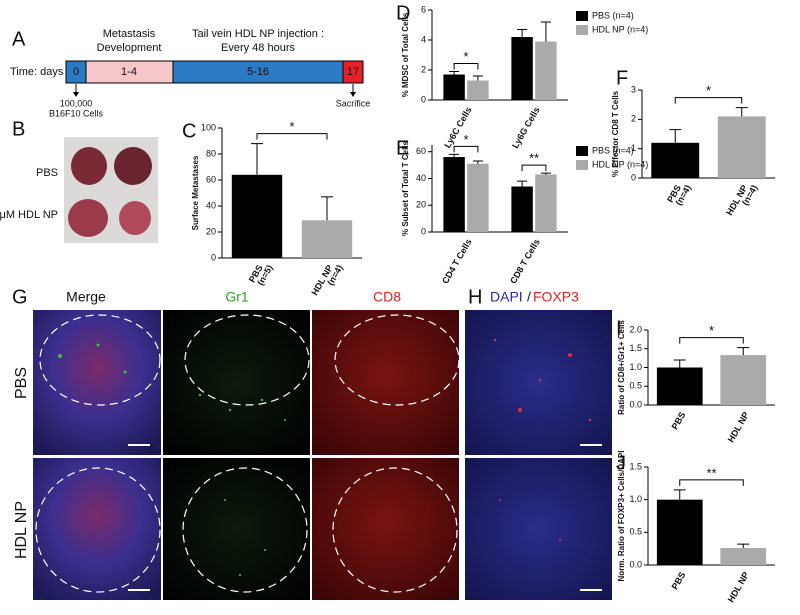 The height and width of the screenshot is (615, 800). What do you see at coordinates (19, 39) in the screenshot?
I see `panel-letter: A` at bounding box center [19, 39].